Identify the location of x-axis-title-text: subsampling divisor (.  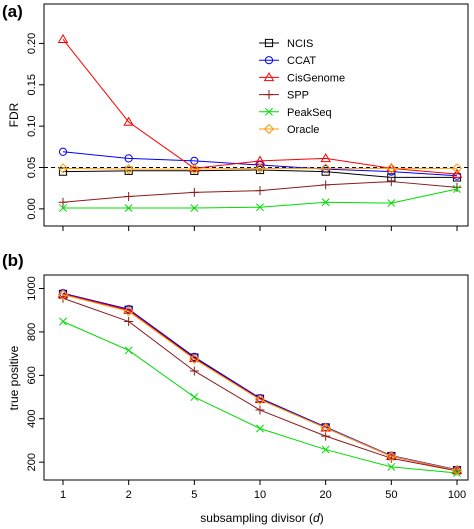
(256, 518).